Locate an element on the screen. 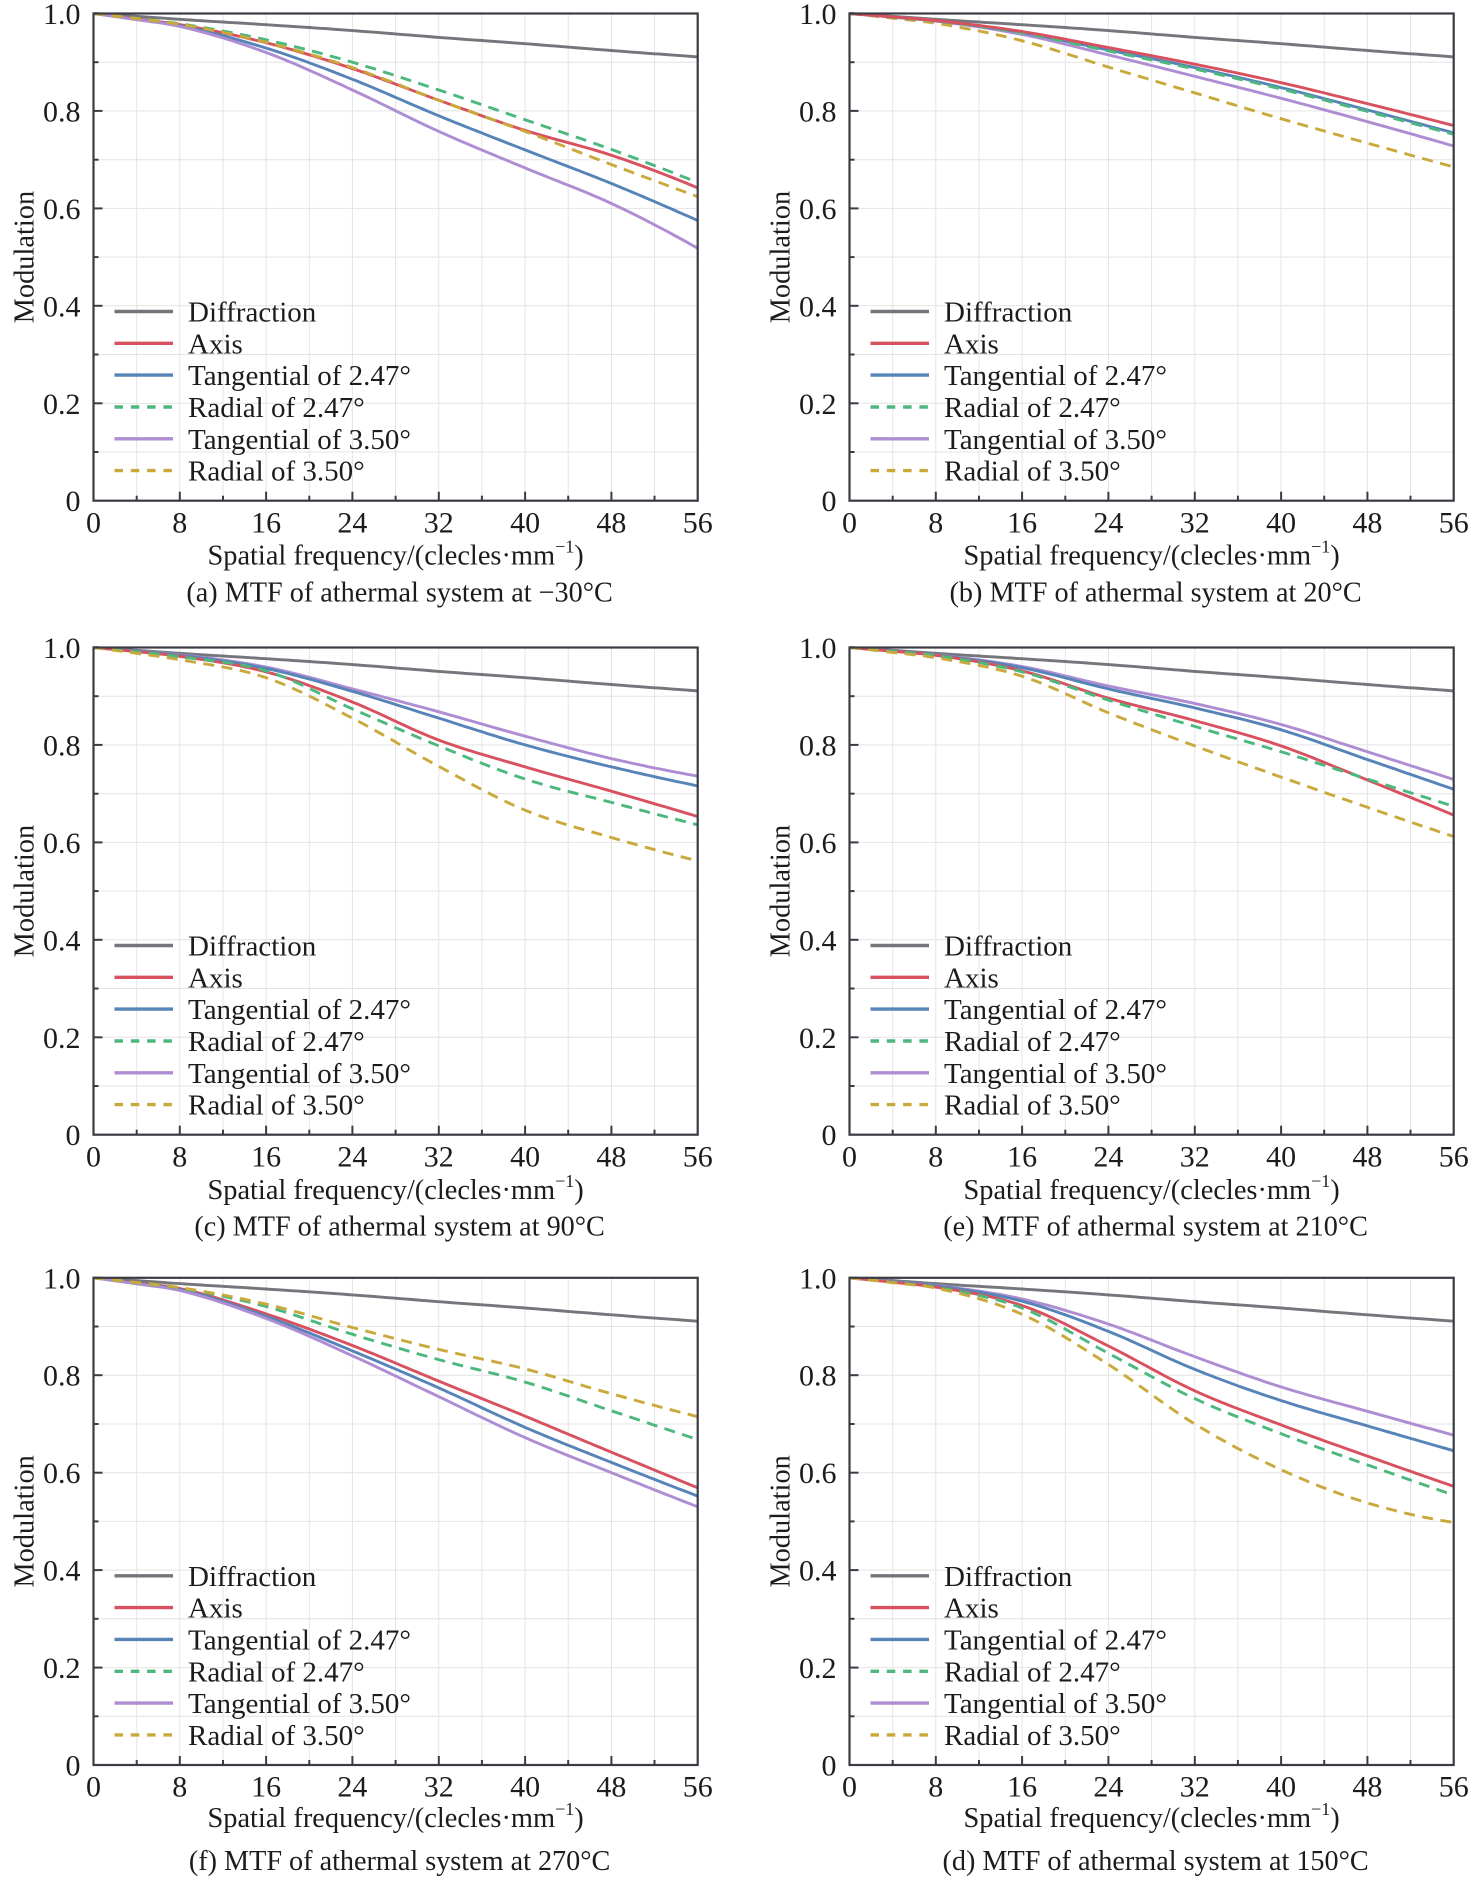 This screenshot has height=1888, width=1476. svg-text:(c) MTF of athermal system at: (c) MTF of athermal system at 90°C is located at coordinates (399, 1227).